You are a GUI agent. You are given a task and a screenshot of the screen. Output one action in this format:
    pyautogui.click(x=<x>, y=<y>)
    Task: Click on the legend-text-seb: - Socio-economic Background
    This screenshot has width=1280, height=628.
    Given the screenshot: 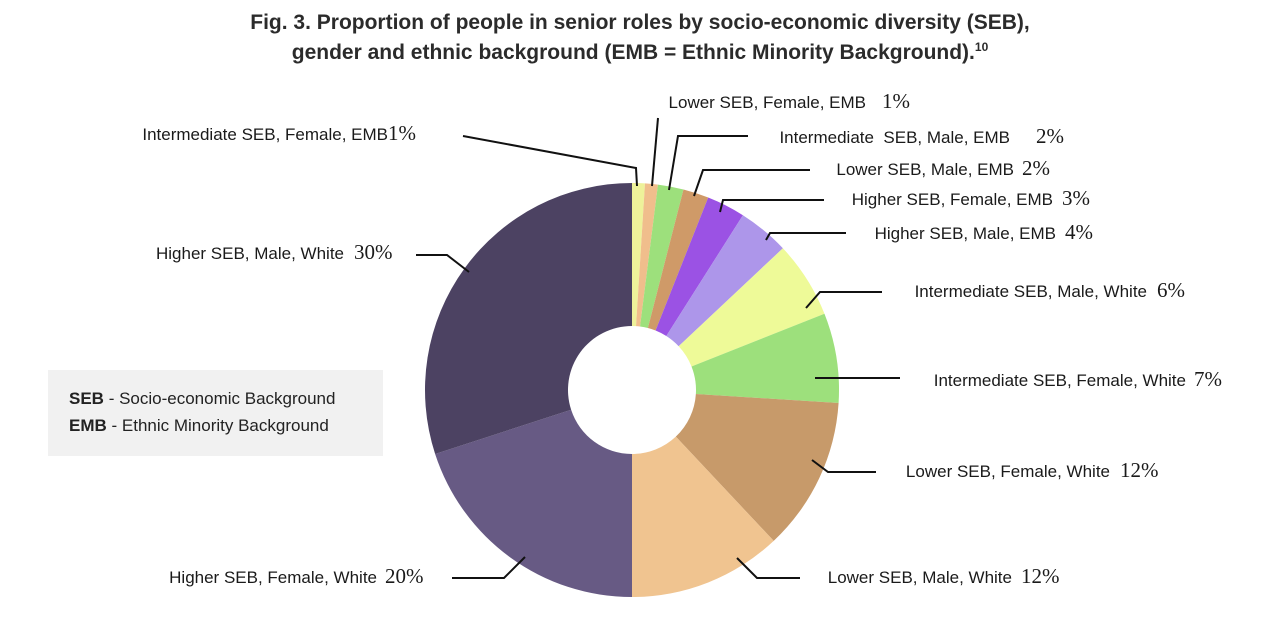 What is the action you would take?
    pyautogui.click(x=219, y=398)
    